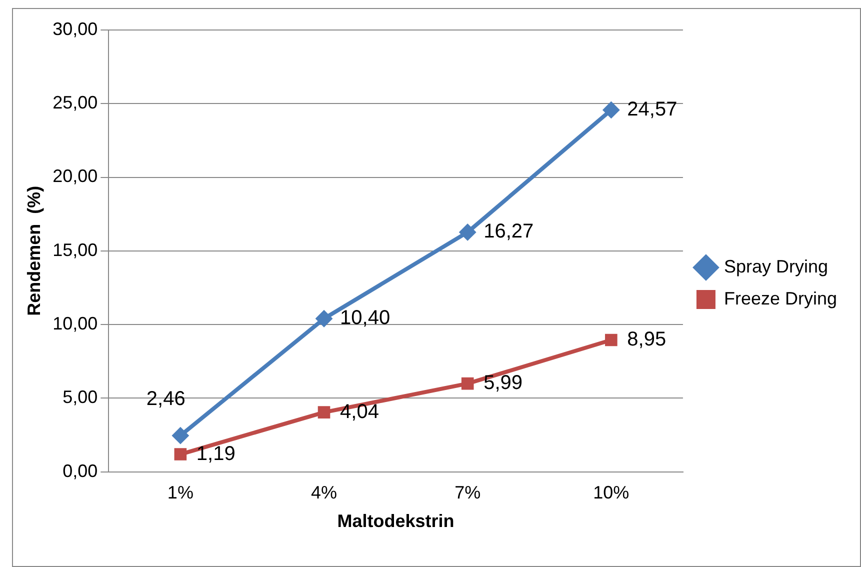 The image size is (861, 567). Describe the element at coordinates (80, 470) in the screenshot. I see `y-tick-label: 0,00` at that location.